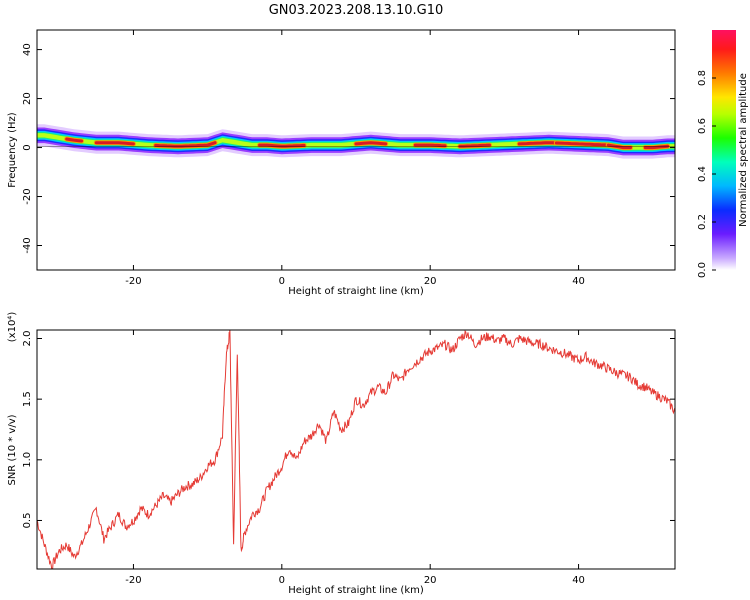 The height and width of the screenshot is (600, 750). I want to click on spectrogram-x-label: Height of straight line (km), so click(356, 291).